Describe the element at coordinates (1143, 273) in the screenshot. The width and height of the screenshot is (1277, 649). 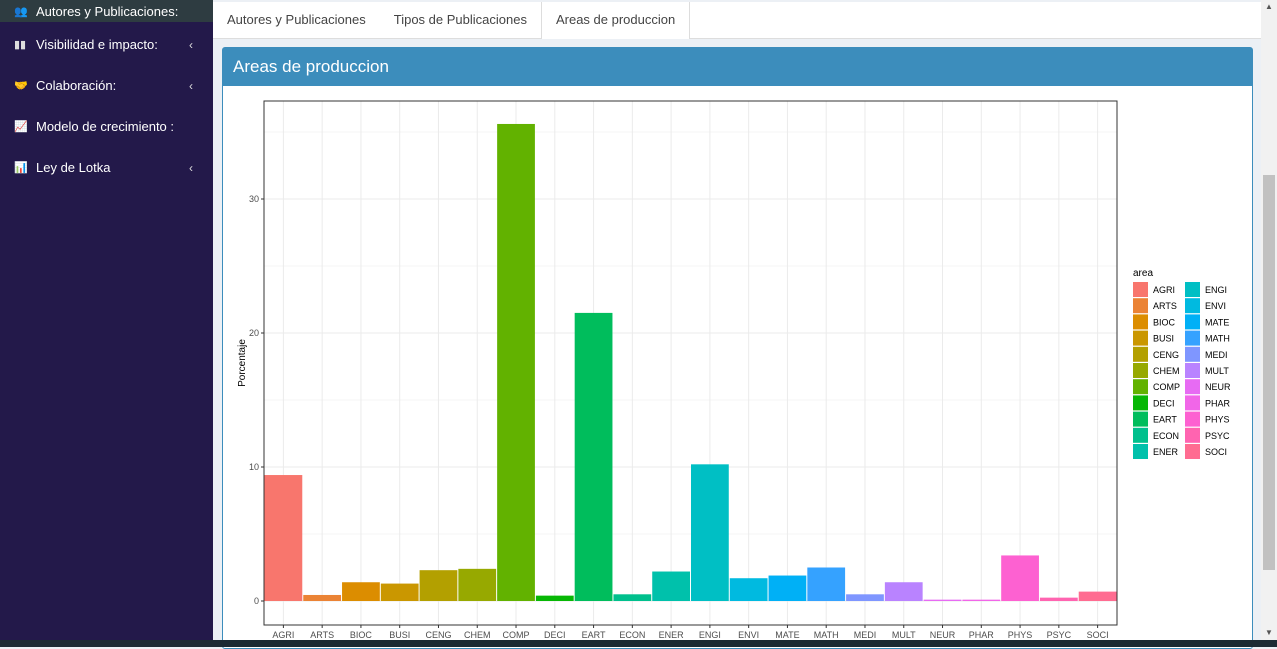
I see `legend-title: area` at that location.